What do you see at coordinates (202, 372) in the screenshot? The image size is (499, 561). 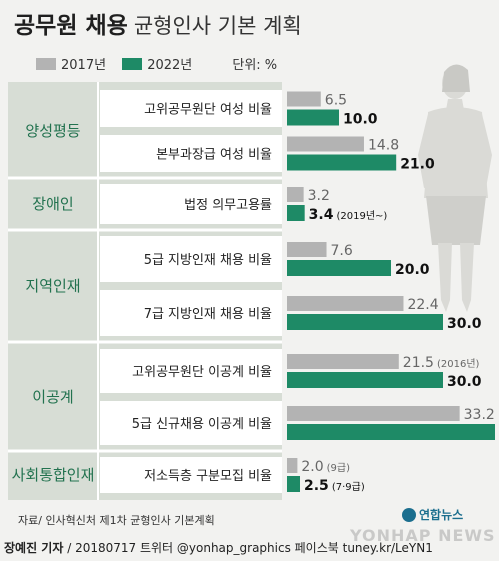 I see `row-label: 고위공무원단 이공계 비율` at bounding box center [202, 372].